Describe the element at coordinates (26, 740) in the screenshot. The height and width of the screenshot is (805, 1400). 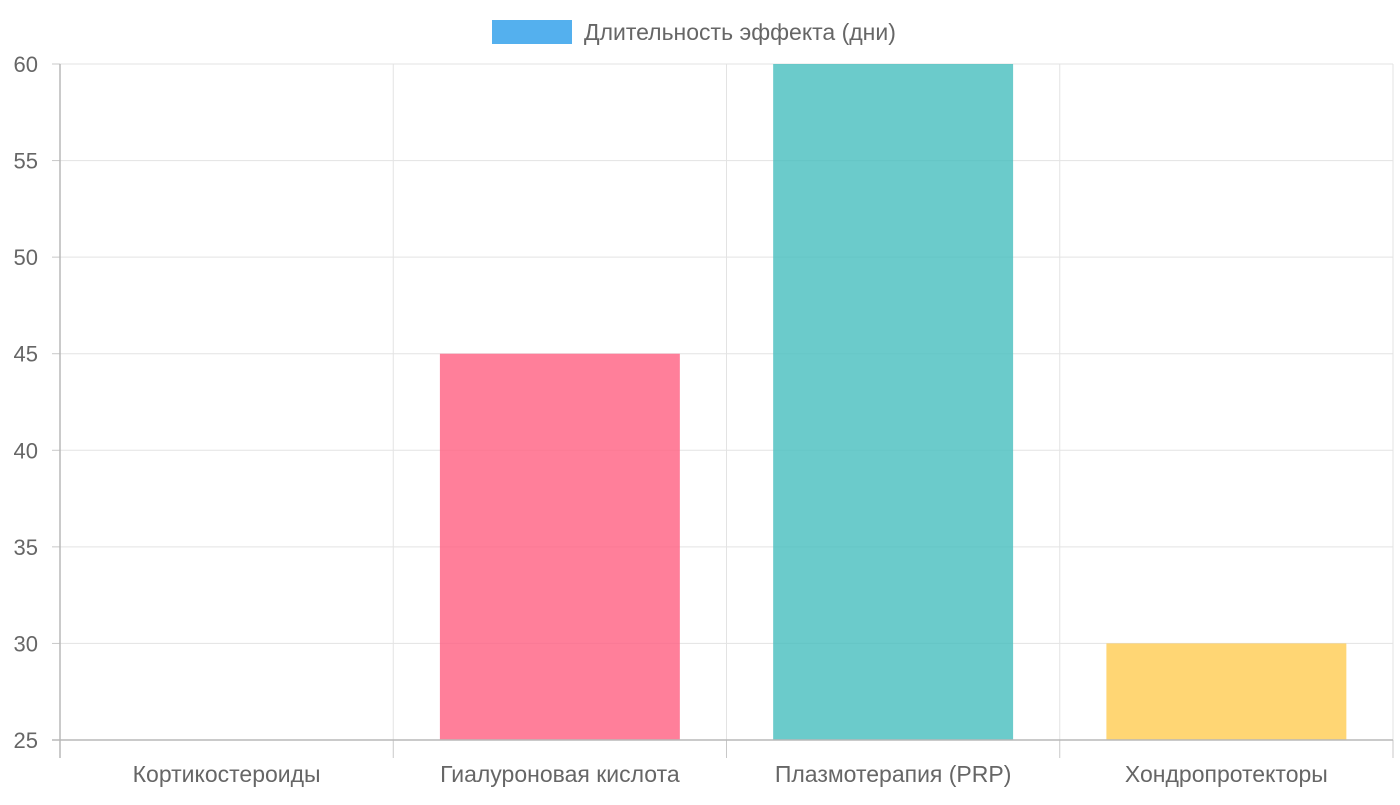
I see `y-tick-label: 25` at that location.